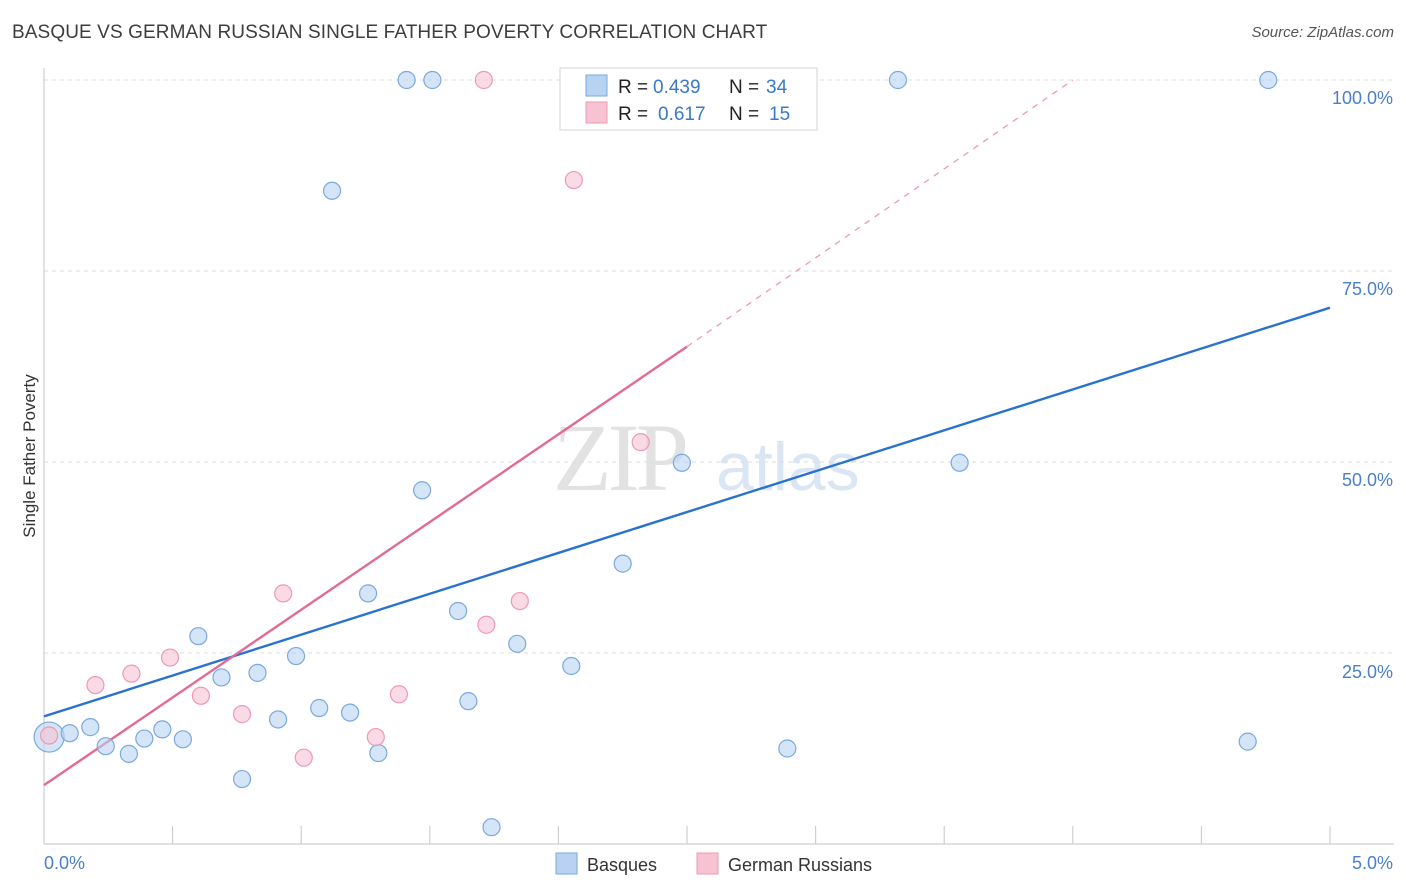  I want to click on y-tick-label-75: 75.0%, so click(1367, 289).